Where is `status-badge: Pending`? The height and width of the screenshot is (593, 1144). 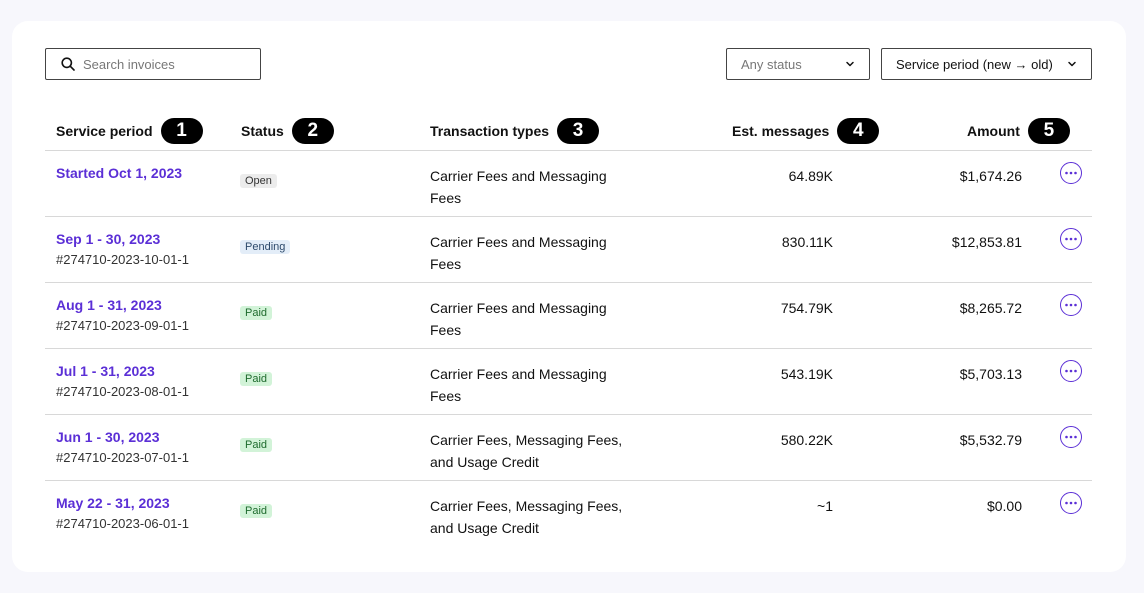 status-badge: Pending is located at coordinates (265, 247).